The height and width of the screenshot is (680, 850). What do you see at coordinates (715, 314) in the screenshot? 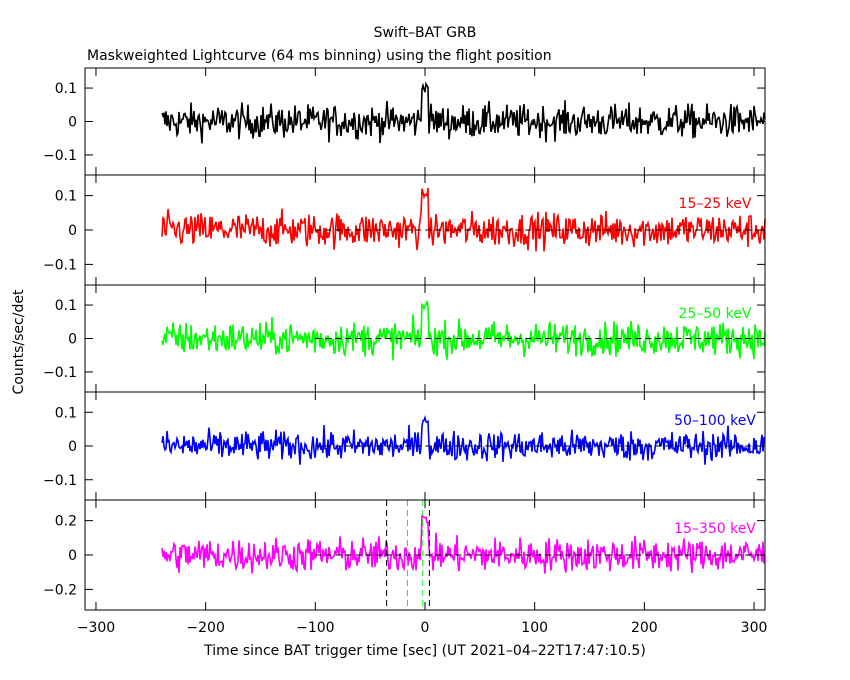
I see `band-label-3: 25–50 keV` at bounding box center [715, 314].